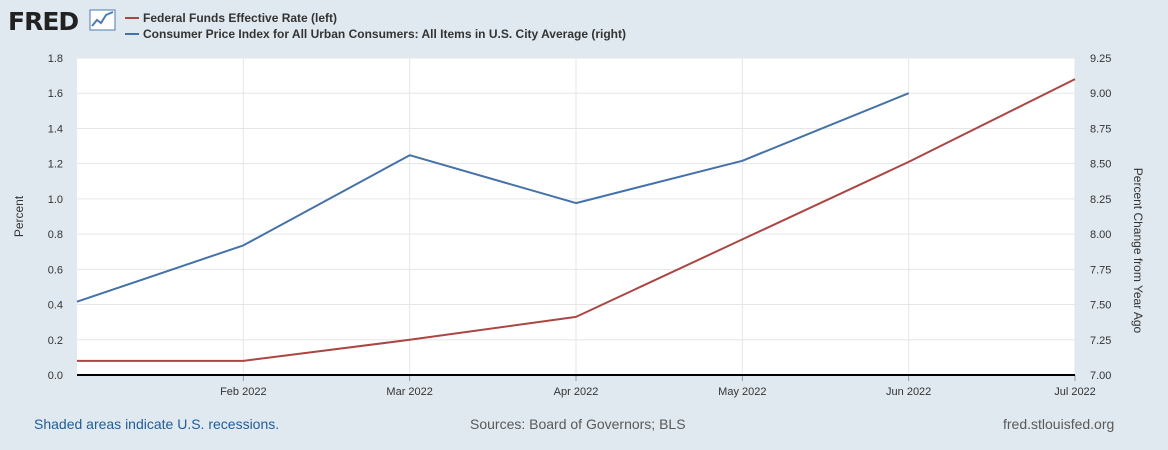 The width and height of the screenshot is (1168, 450). I want to click on y-tick-label-right: 9.00, so click(1100, 94).